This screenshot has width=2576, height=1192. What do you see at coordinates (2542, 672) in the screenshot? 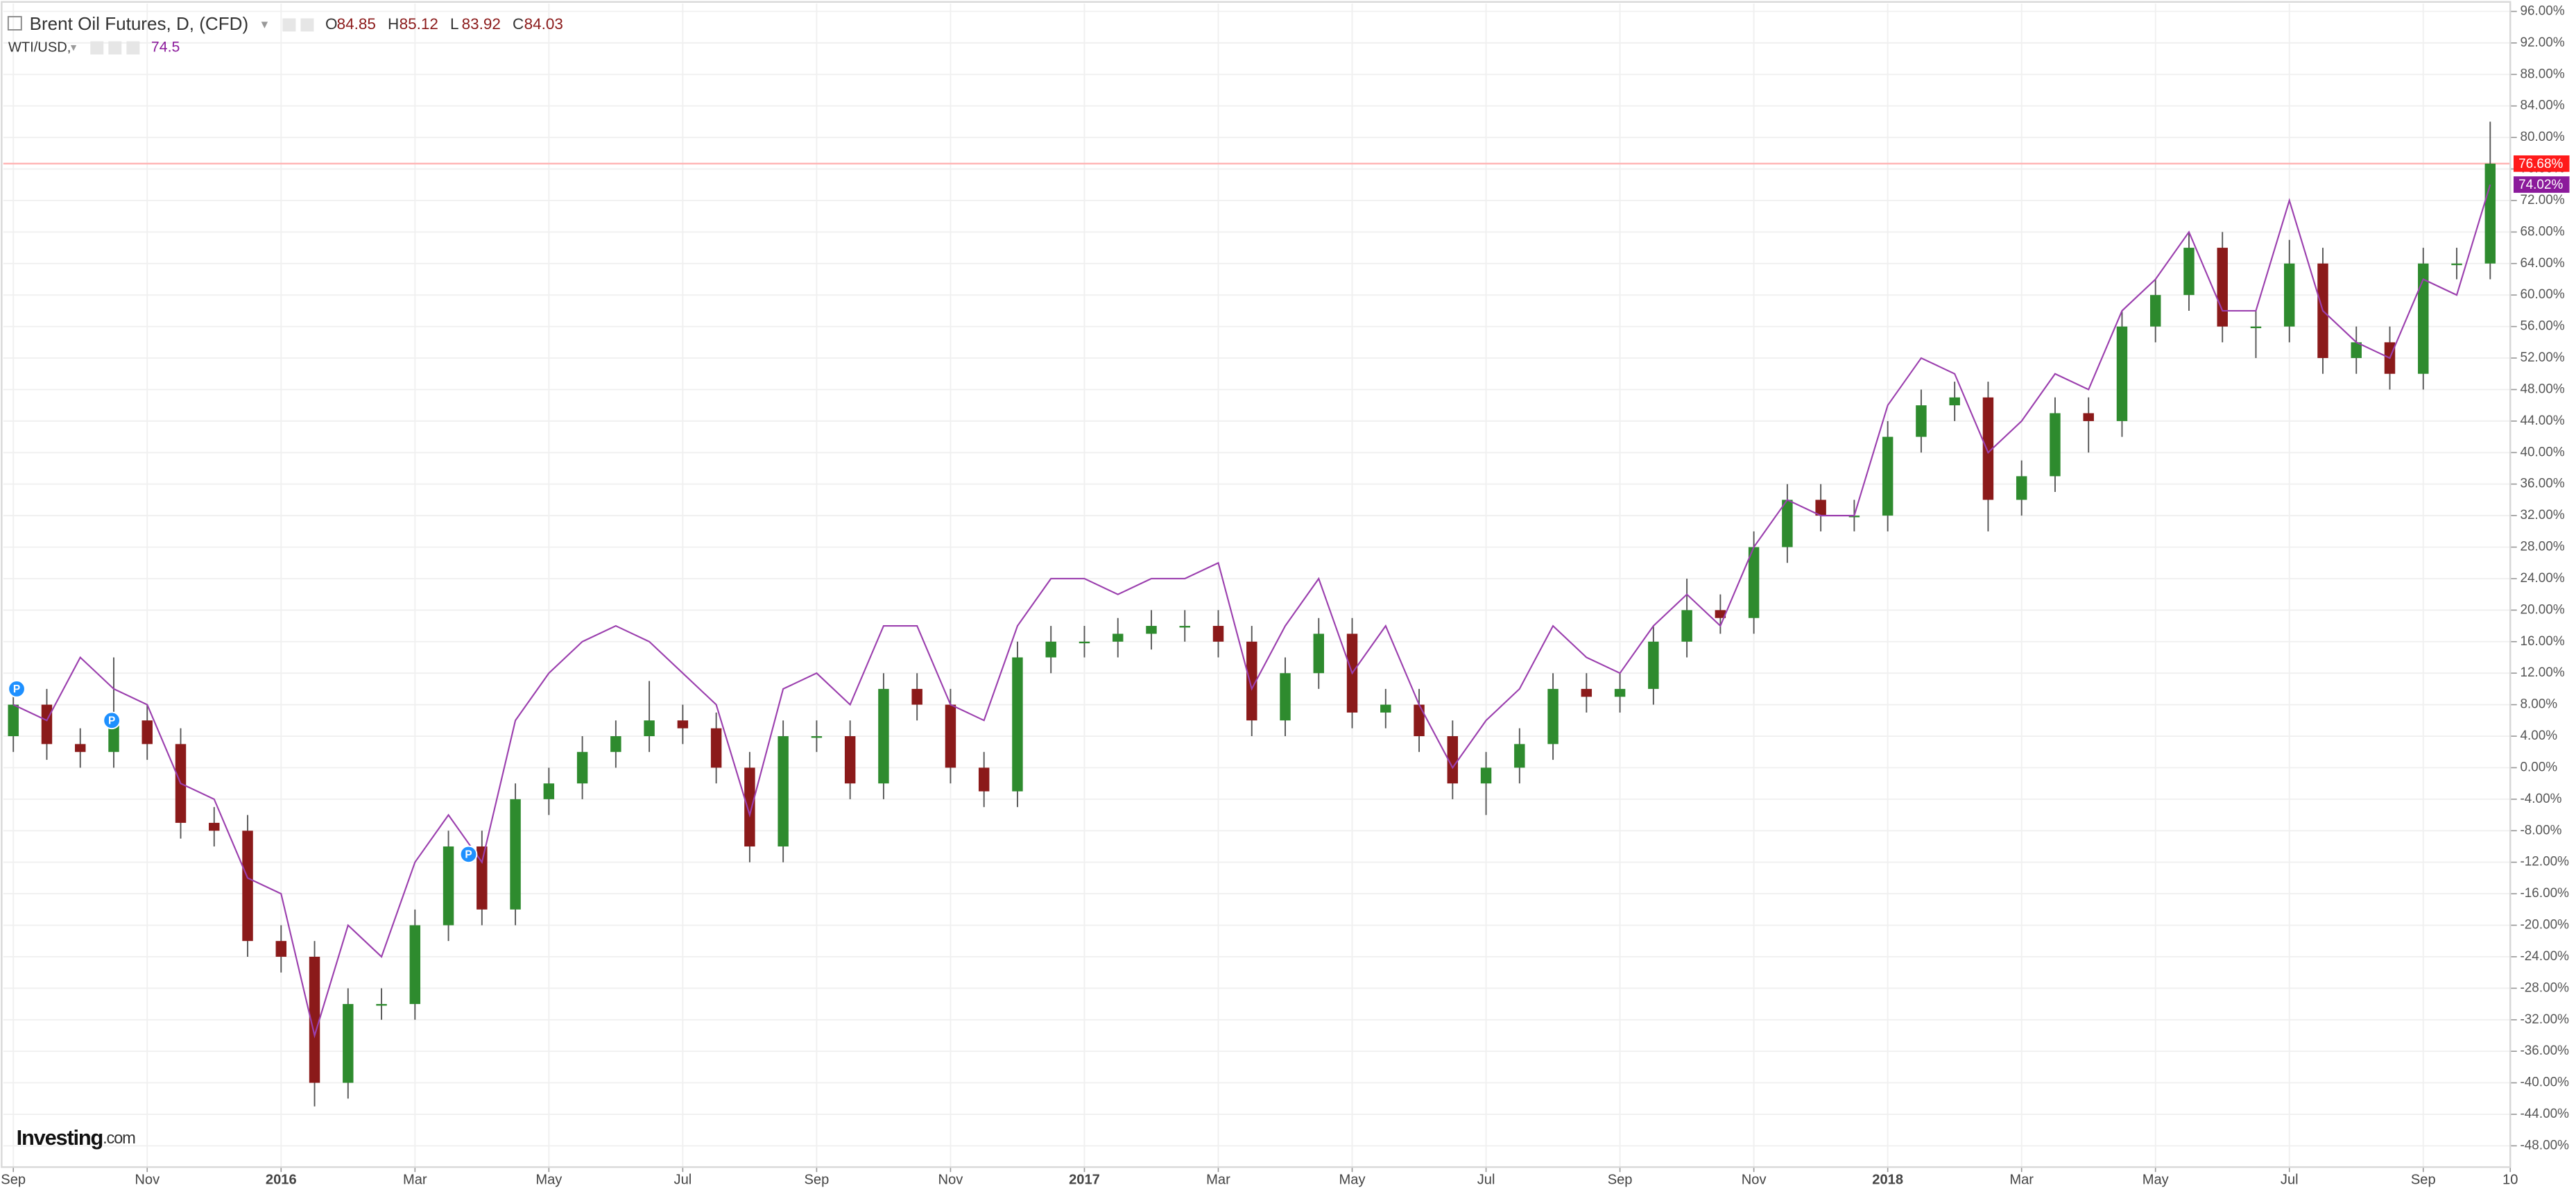
I see `y-tick-label: 12.00%` at bounding box center [2542, 672].